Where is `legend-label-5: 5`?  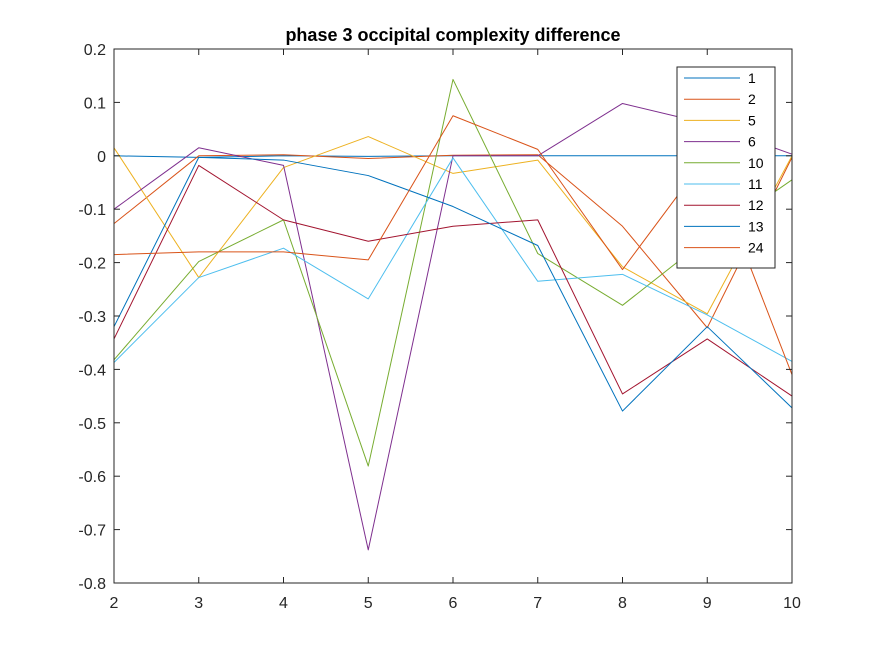
legend-label-5: 5 is located at coordinates (752, 120).